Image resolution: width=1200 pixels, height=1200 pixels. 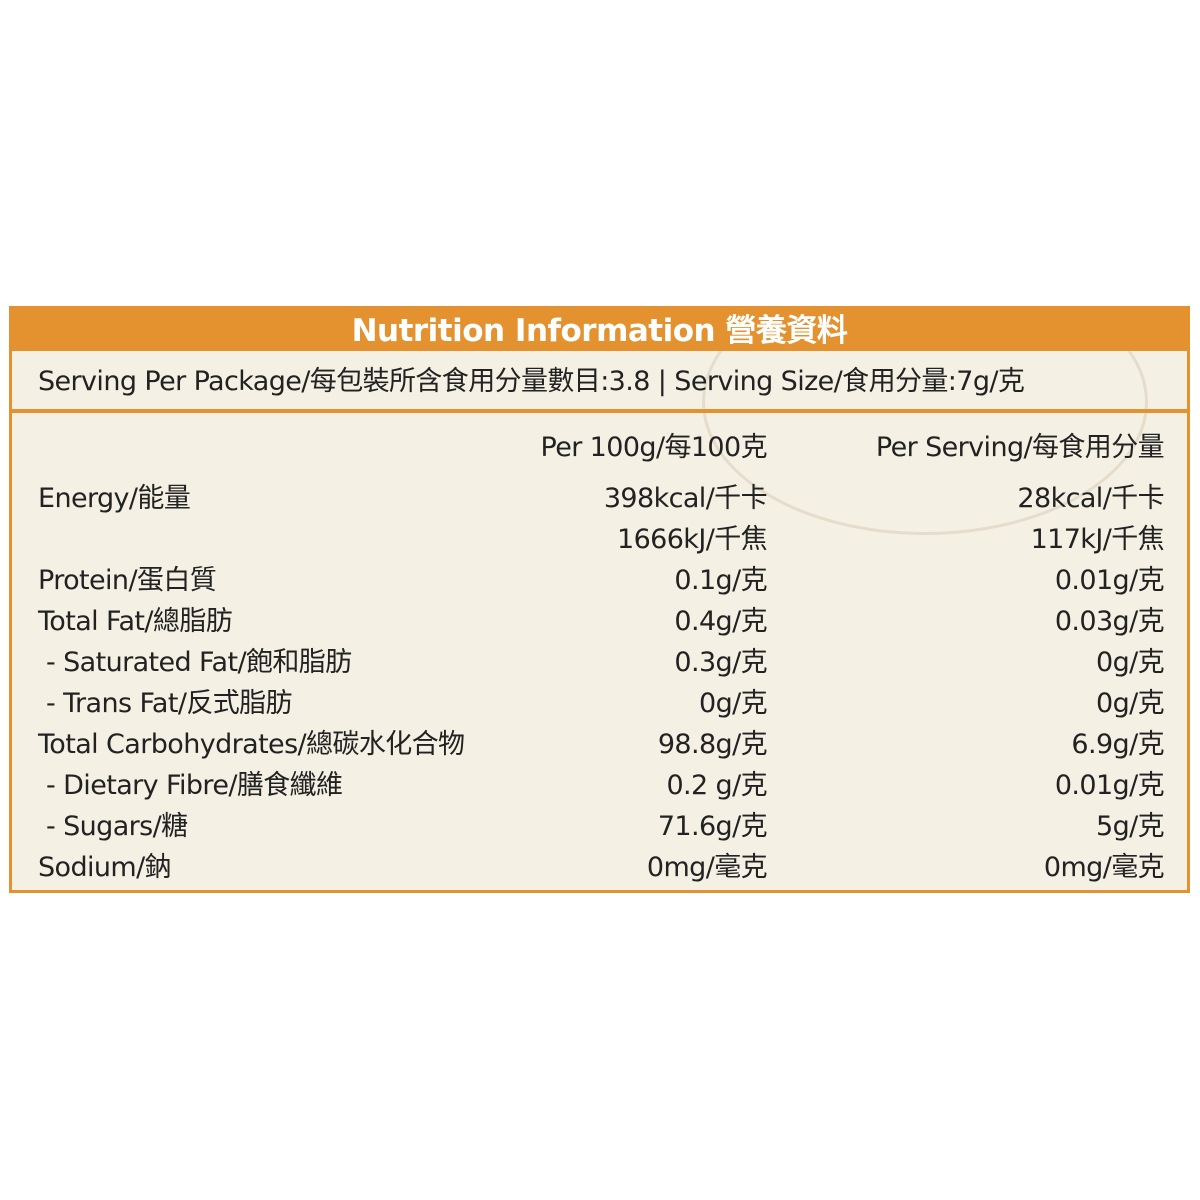 What do you see at coordinates (1130, 826) in the screenshot?
I see `value-per-serving: 5g/克` at bounding box center [1130, 826].